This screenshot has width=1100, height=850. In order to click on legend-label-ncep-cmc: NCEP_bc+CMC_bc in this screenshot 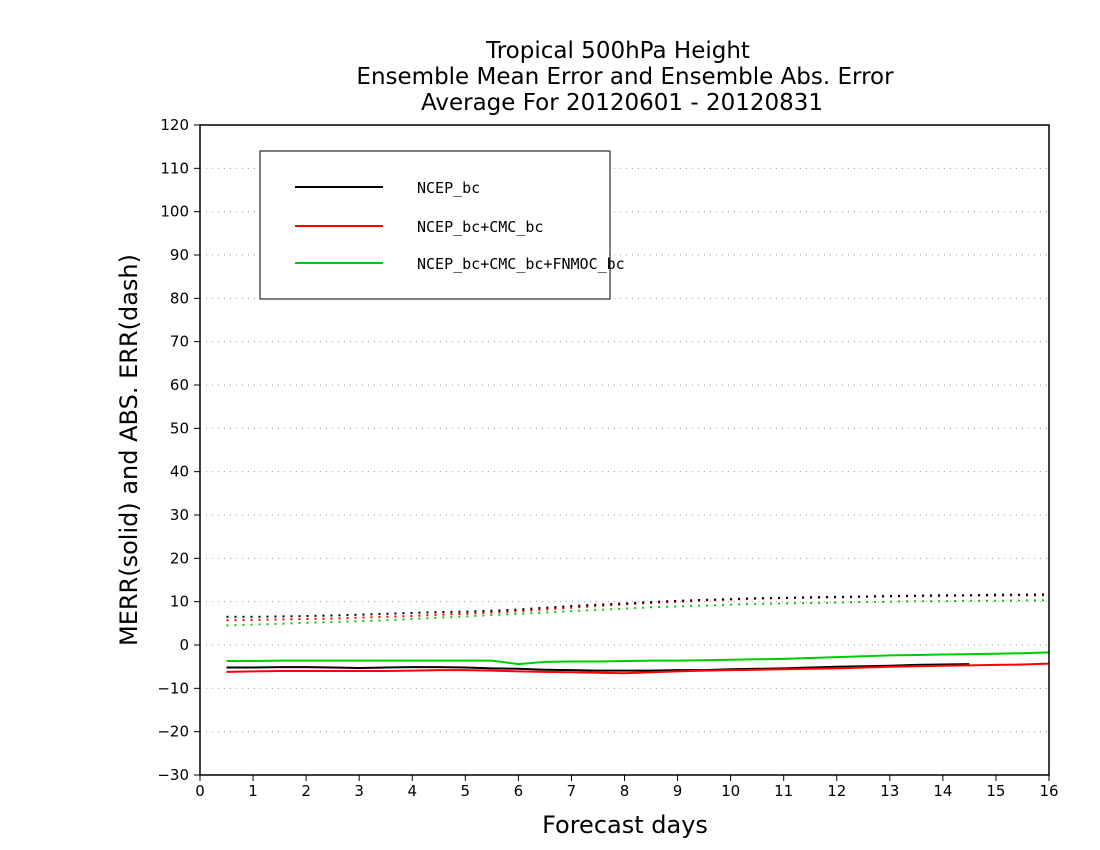, I will do `click(480, 227)`.